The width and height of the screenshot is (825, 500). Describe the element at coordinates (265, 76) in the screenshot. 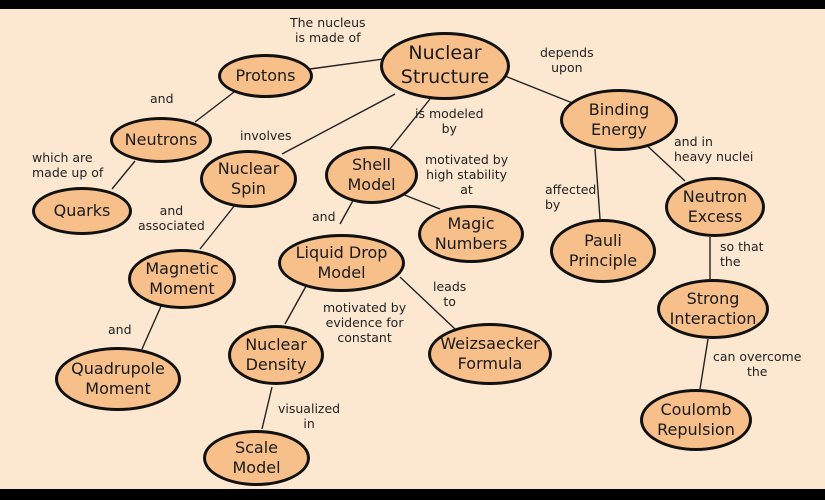

I see `node-protons: Protons` at that location.